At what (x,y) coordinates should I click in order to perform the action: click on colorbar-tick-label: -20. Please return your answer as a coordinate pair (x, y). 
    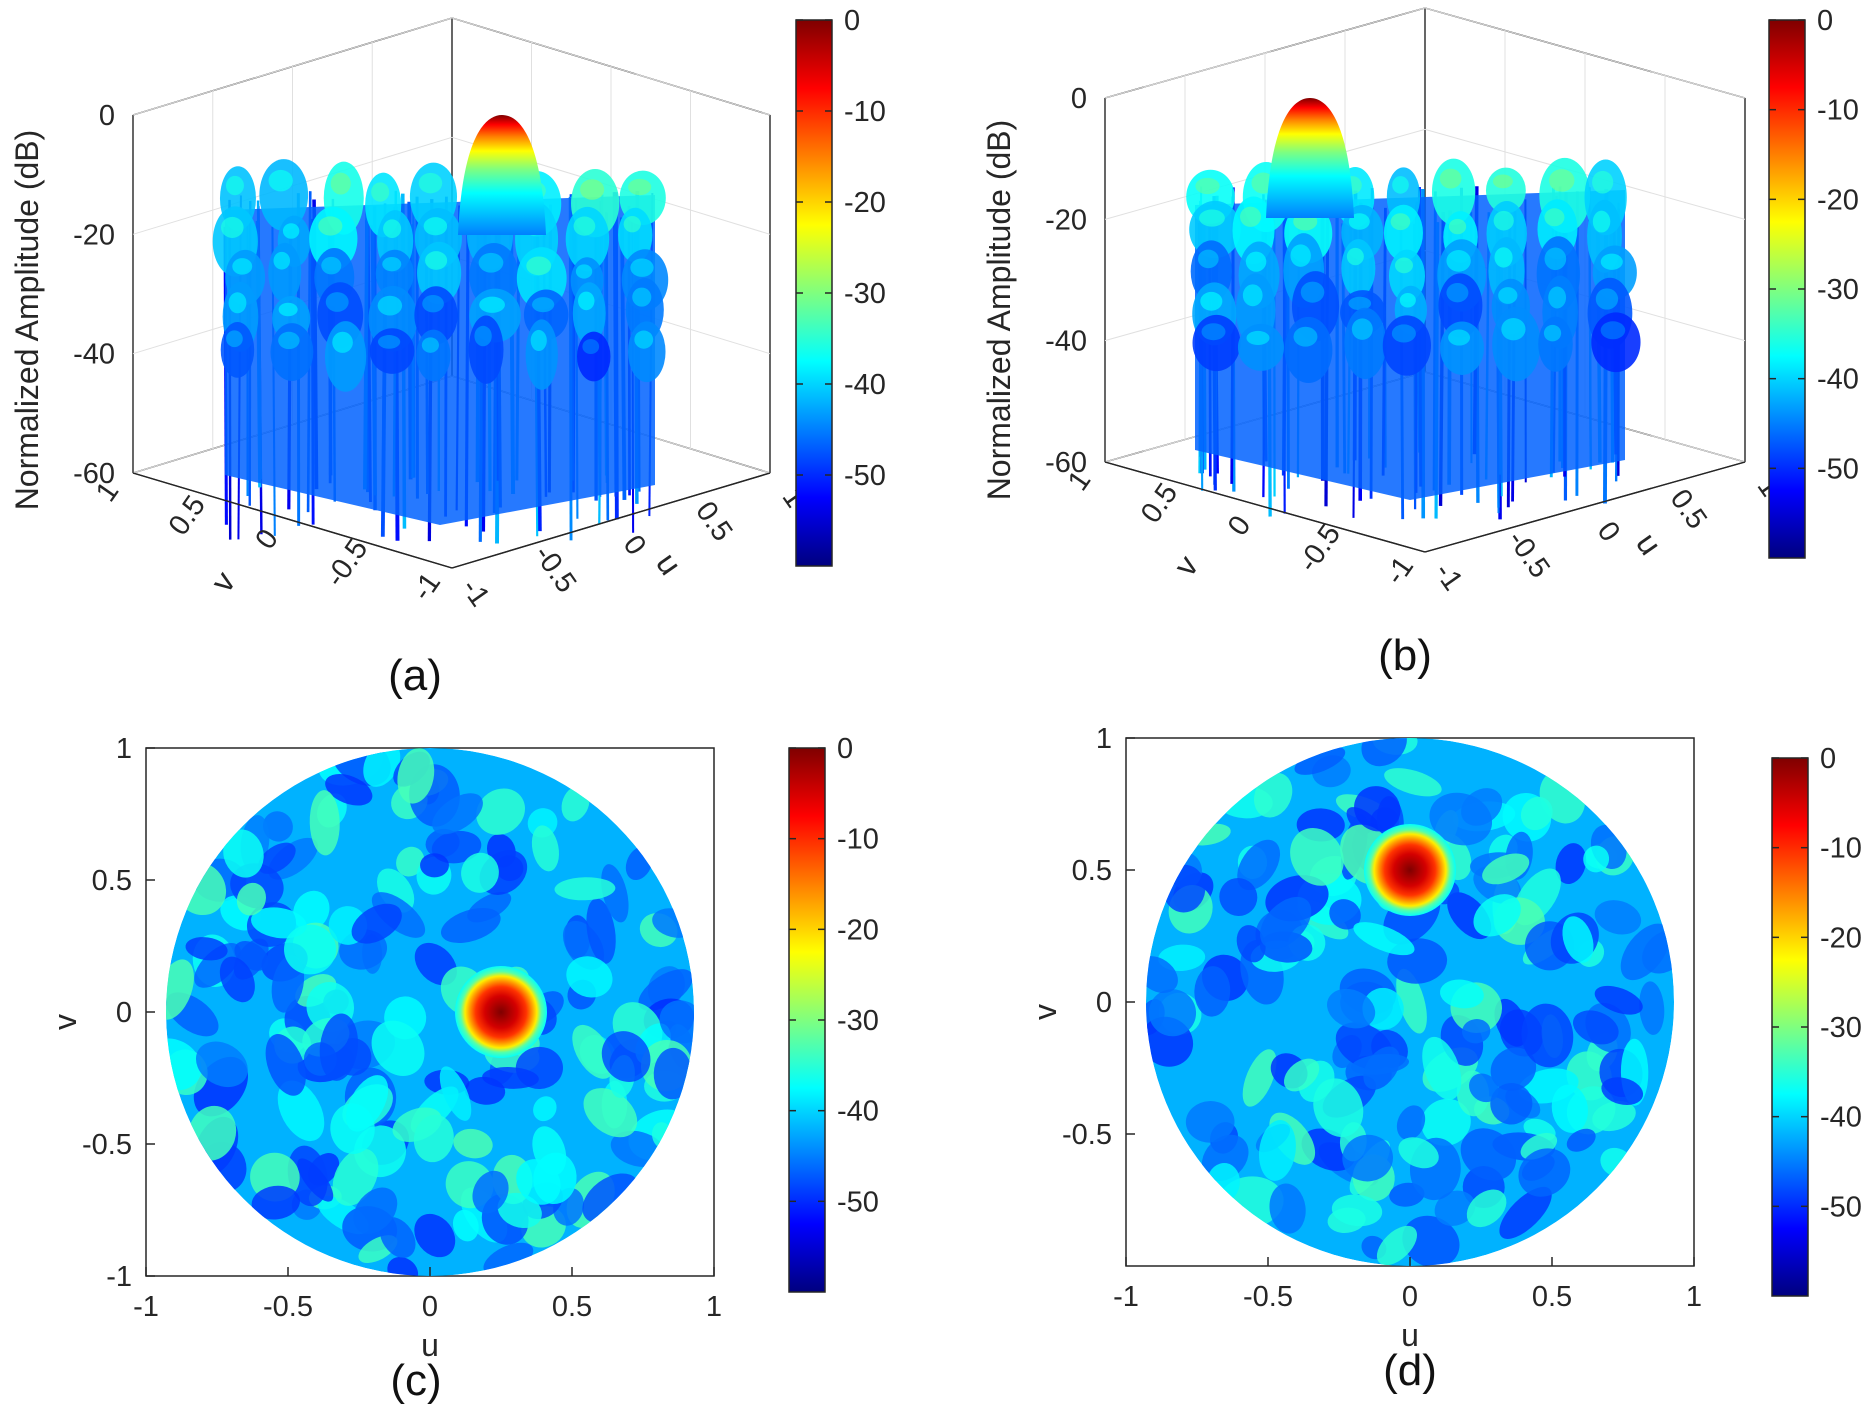
    Looking at the image, I should click on (865, 203).